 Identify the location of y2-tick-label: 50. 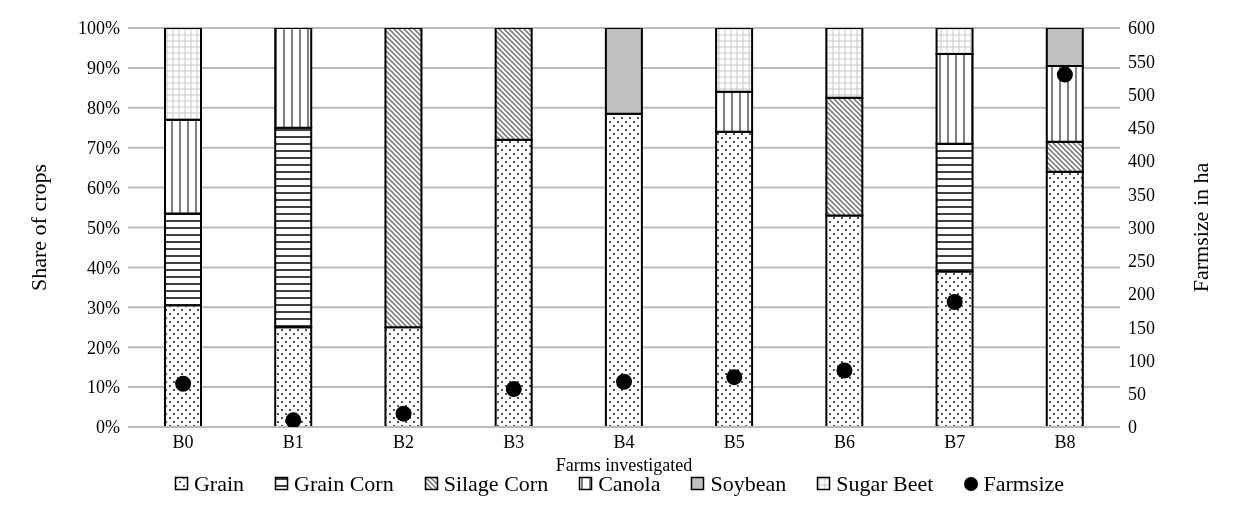
(1137, 394).